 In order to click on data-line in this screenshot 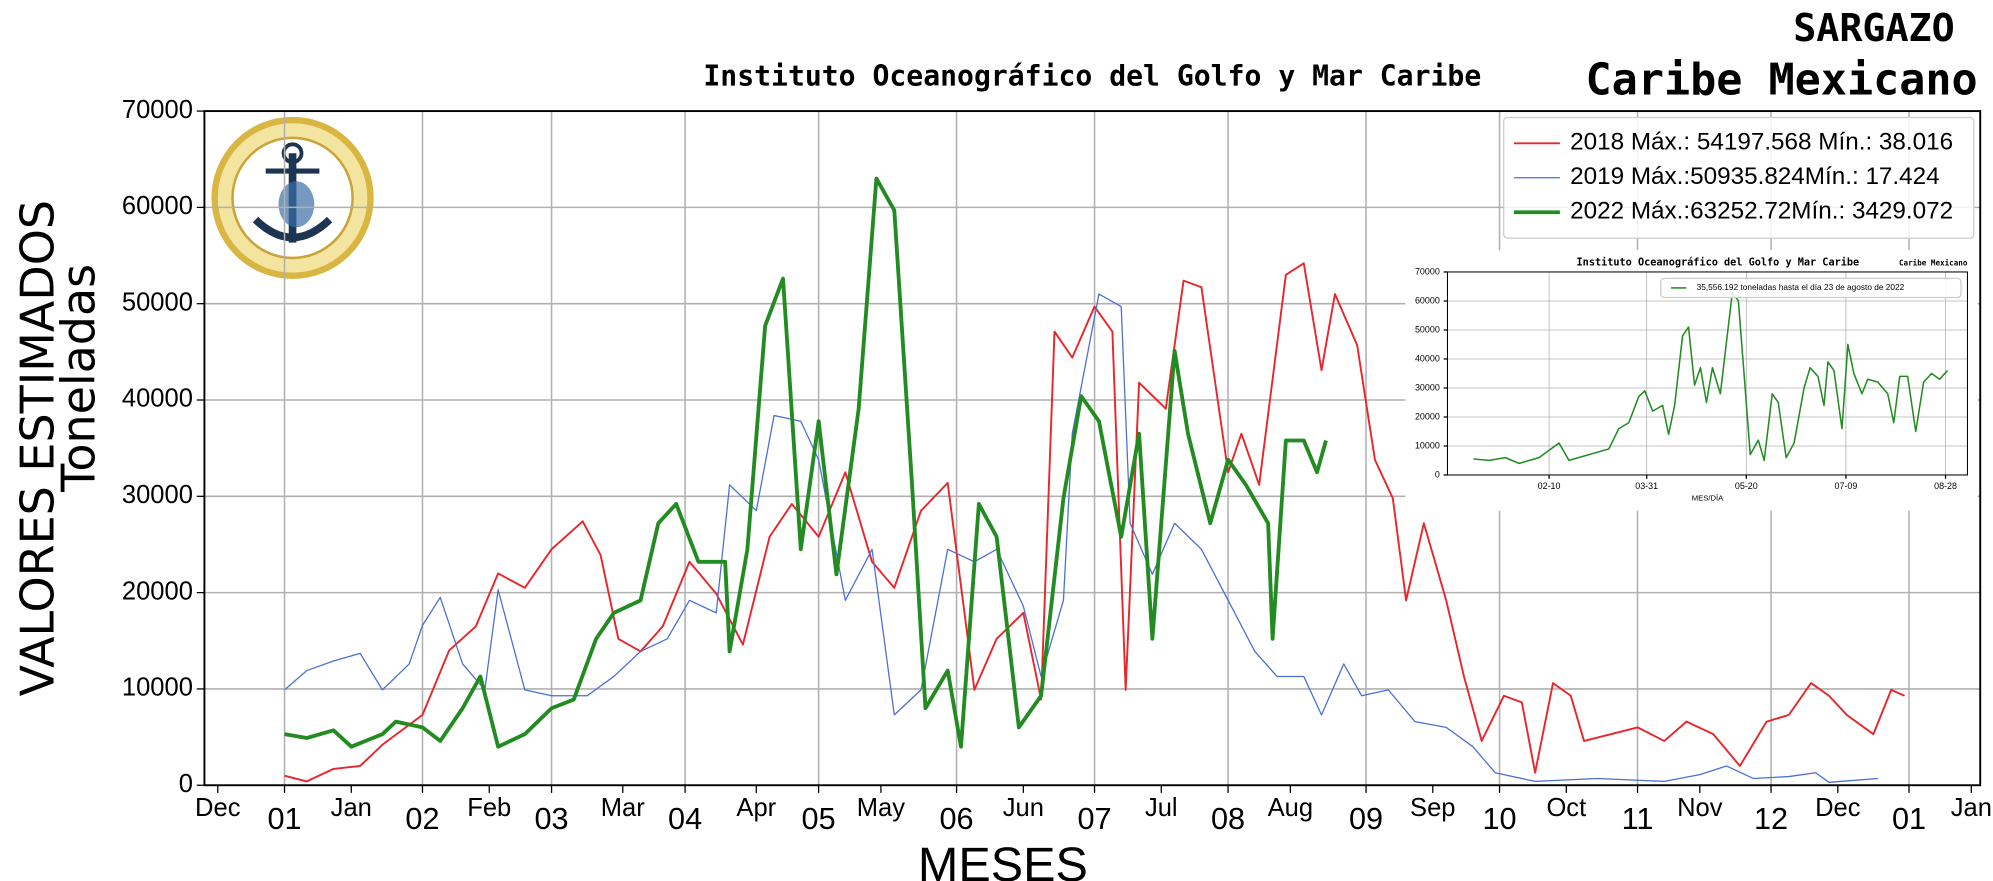, I will do `click(1711, 378)`.